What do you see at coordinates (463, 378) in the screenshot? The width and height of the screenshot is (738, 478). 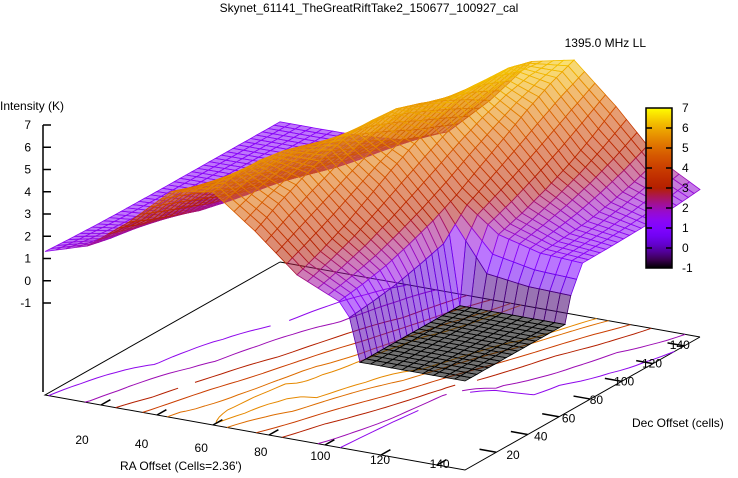 I see `surface-cell` at bounding box center [463, 378].